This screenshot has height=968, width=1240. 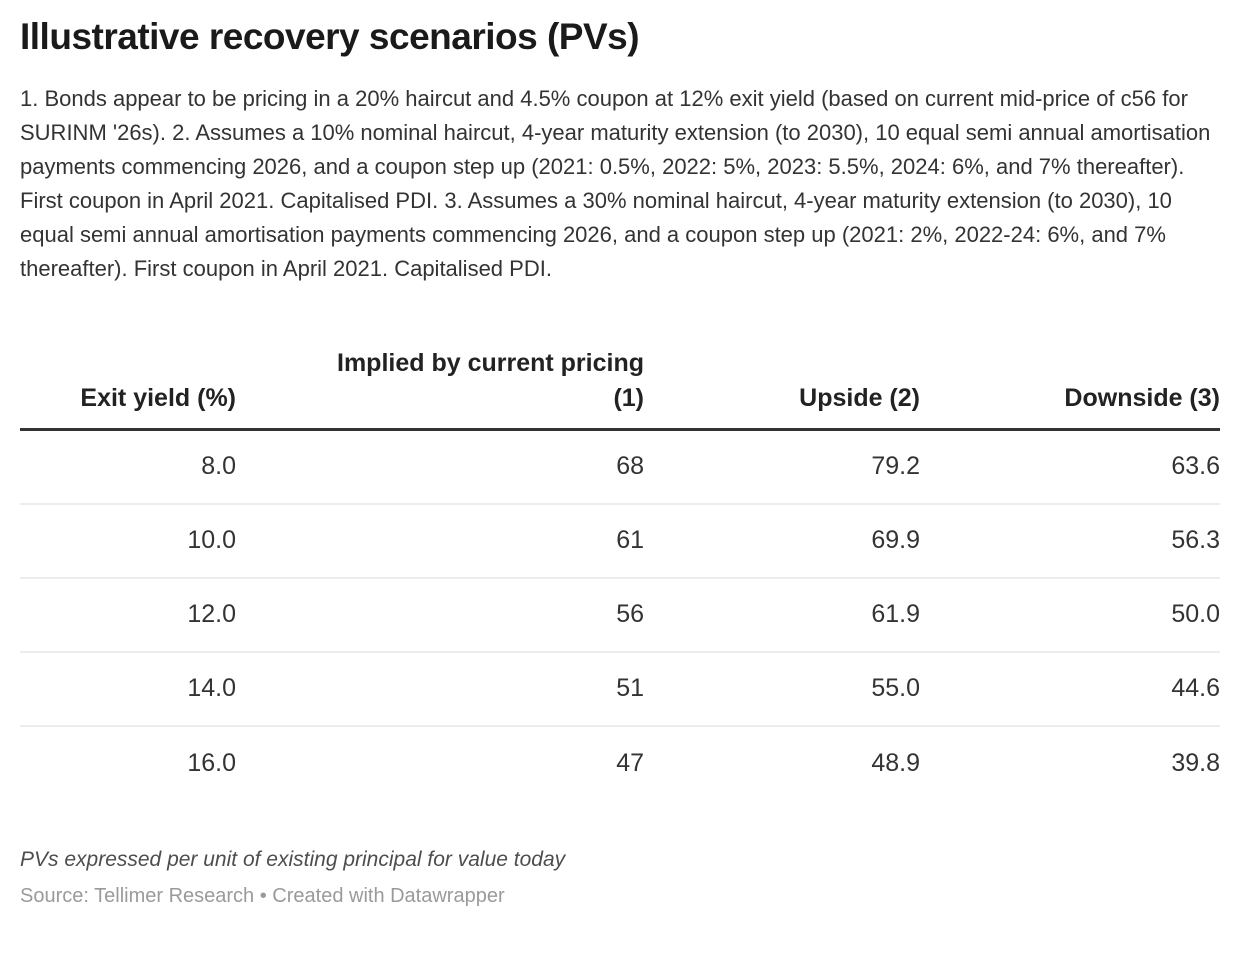 I want to click on table-cell-upside: 69.9, so click(x=782, y=540).